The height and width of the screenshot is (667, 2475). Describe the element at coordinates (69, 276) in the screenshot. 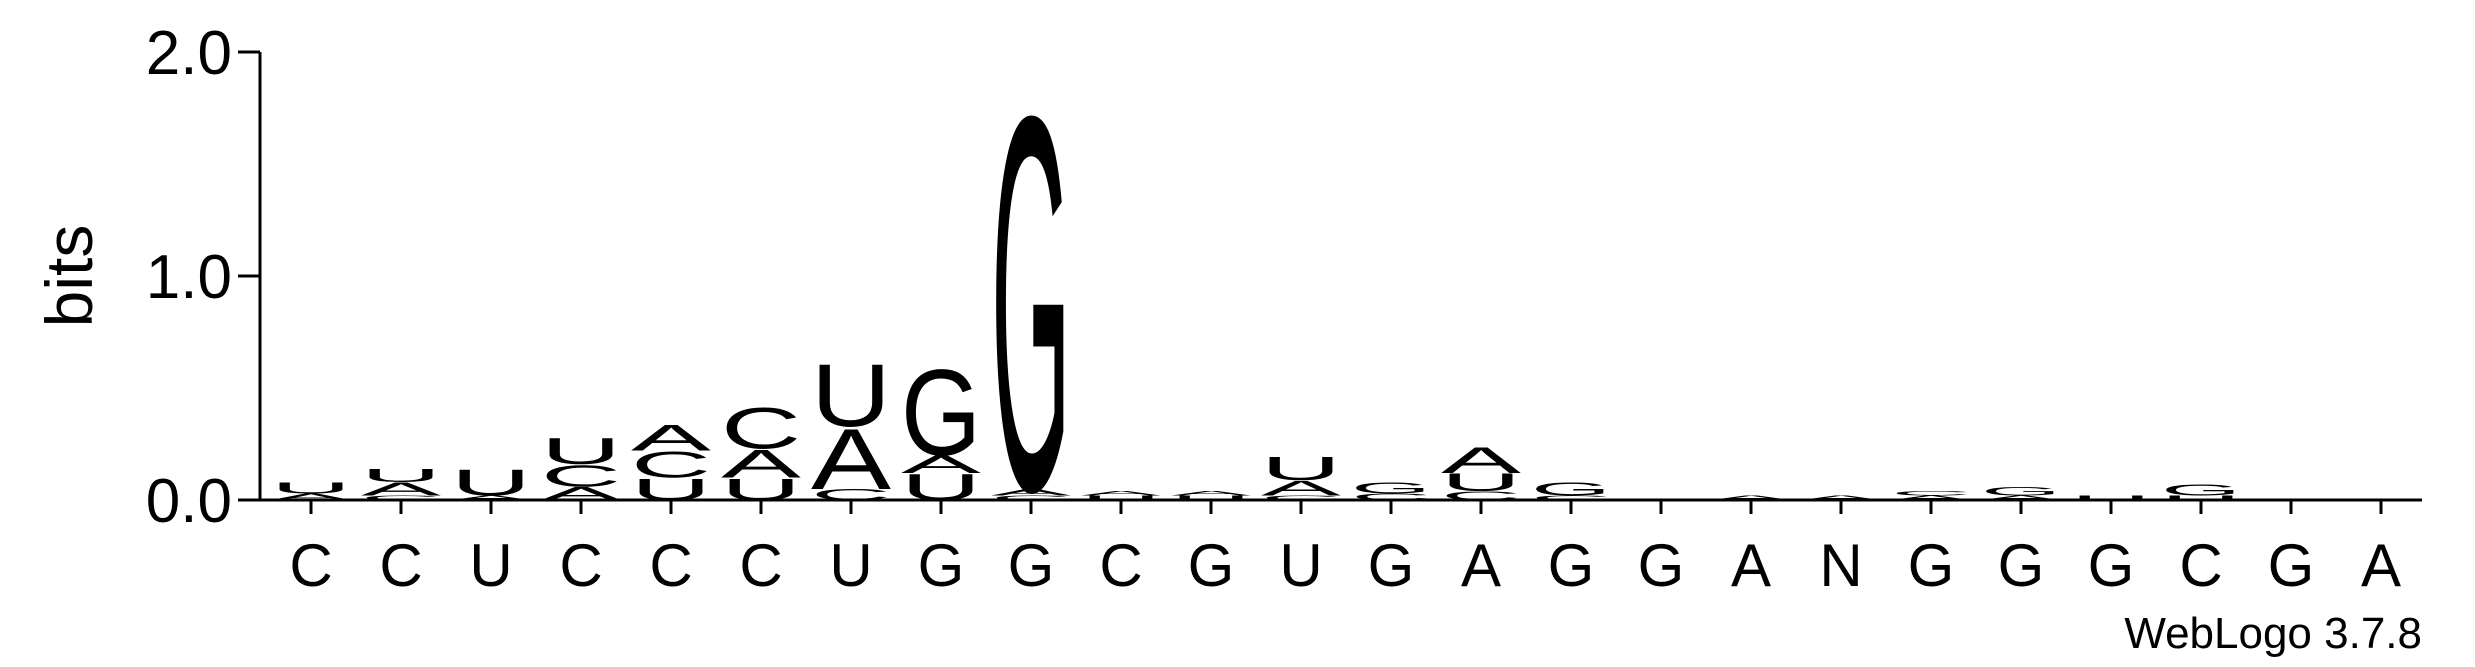

I see `y-axis-label: bits` at that location.